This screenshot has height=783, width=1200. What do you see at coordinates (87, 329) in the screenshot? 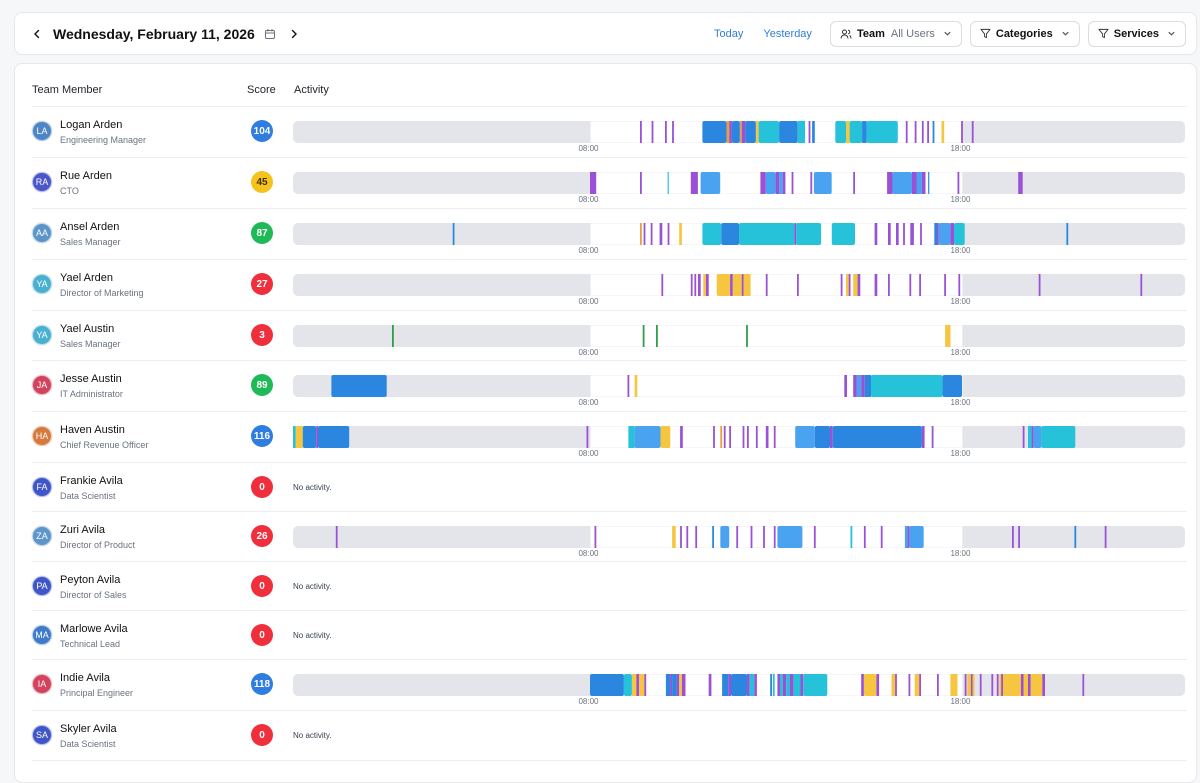
I see `member-name: Yael Austin` at bounding box center [87, 329].